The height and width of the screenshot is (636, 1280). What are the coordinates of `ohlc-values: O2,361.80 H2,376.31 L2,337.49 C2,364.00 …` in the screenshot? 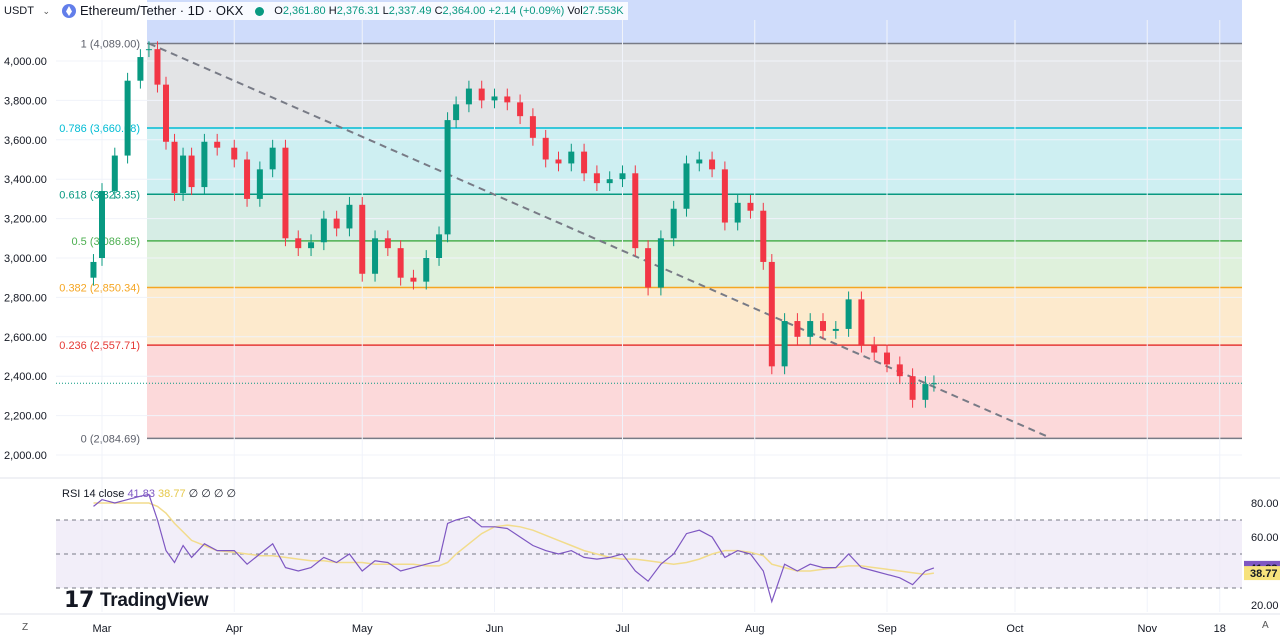 It's located at (448, 11).